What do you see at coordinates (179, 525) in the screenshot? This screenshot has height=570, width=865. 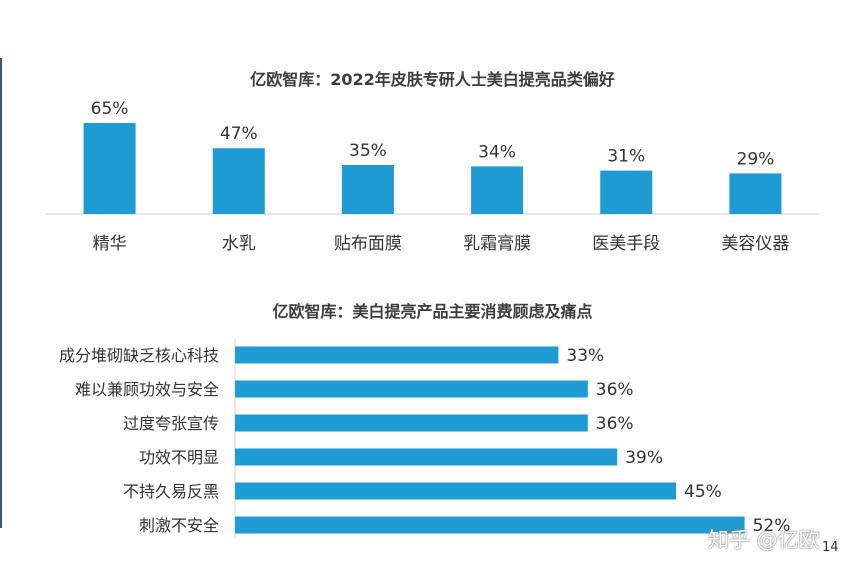 I see `chart2-category-label: 刺激不安全` at bounding box center [179, 525].